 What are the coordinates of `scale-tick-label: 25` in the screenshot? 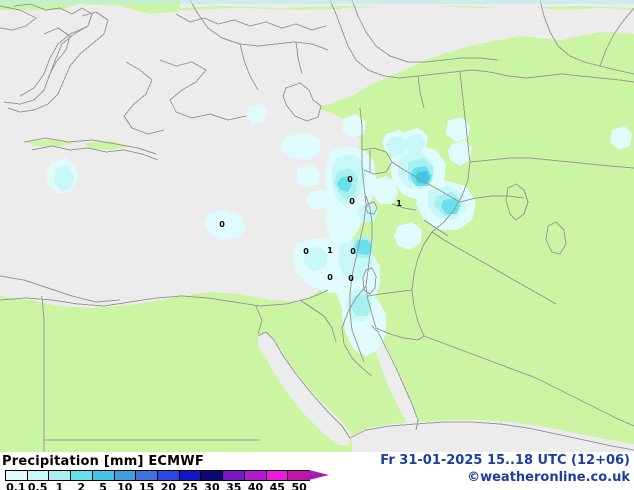 It's located at (190, 485).